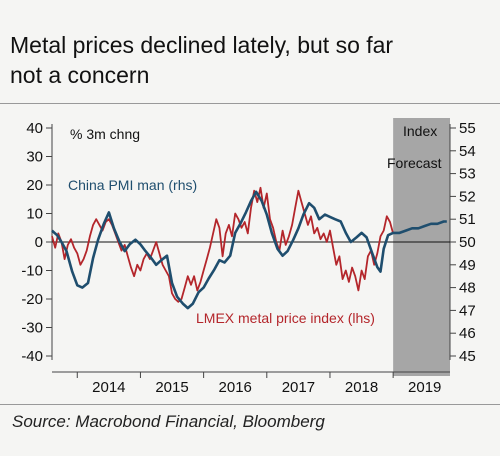 The width and height of the screenshot is (500, 456). I want to click on right-axis: 55 54 53 52 51 50 49 48 47 46 45, so click(462, 242).